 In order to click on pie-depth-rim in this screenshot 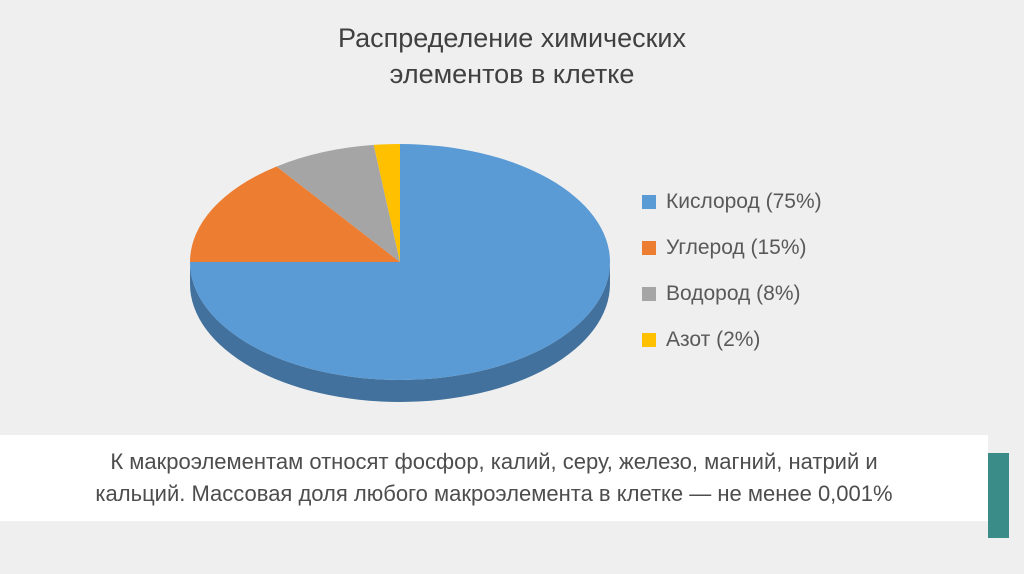, I will do `click(400, 332)`.